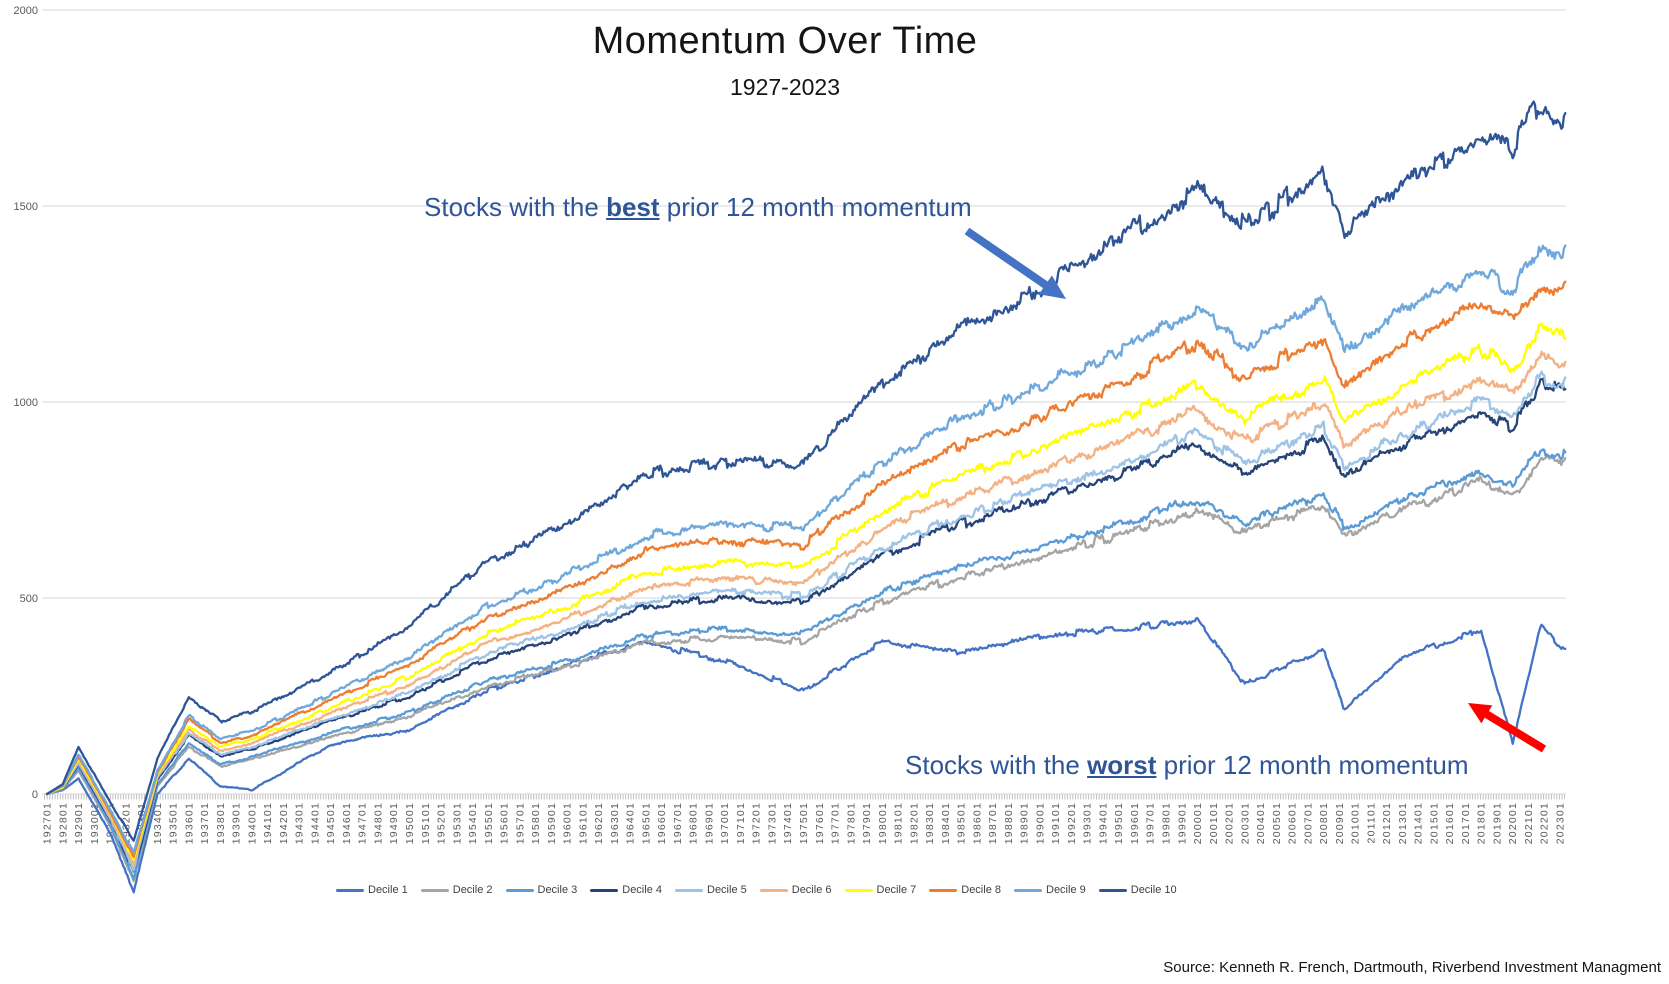 The image size is (1669, 984). I want to click on x-tick-label: 194201, so click(284, 823).